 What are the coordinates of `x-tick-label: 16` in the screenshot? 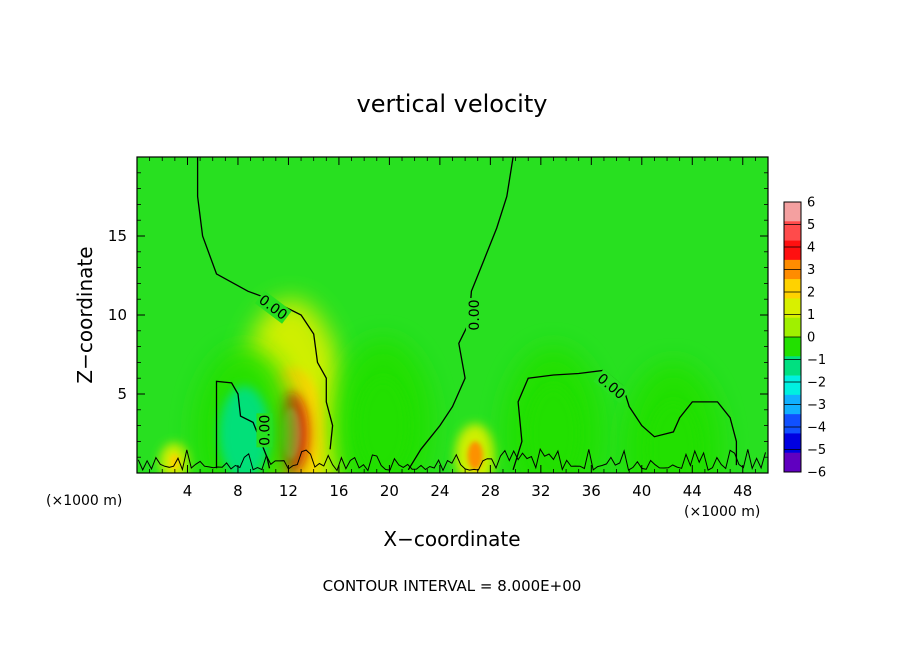 It's located at (338, 491).